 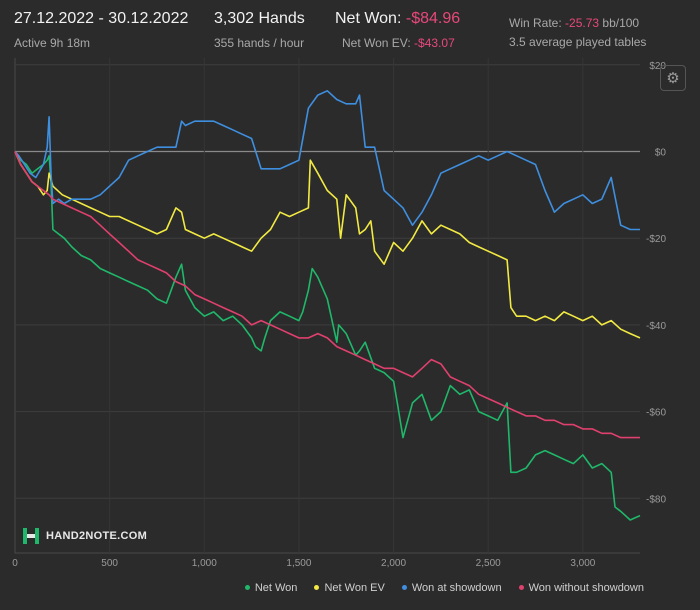 I want to click on legend-item-net-won: Net Won, so click(x=271, y=588).